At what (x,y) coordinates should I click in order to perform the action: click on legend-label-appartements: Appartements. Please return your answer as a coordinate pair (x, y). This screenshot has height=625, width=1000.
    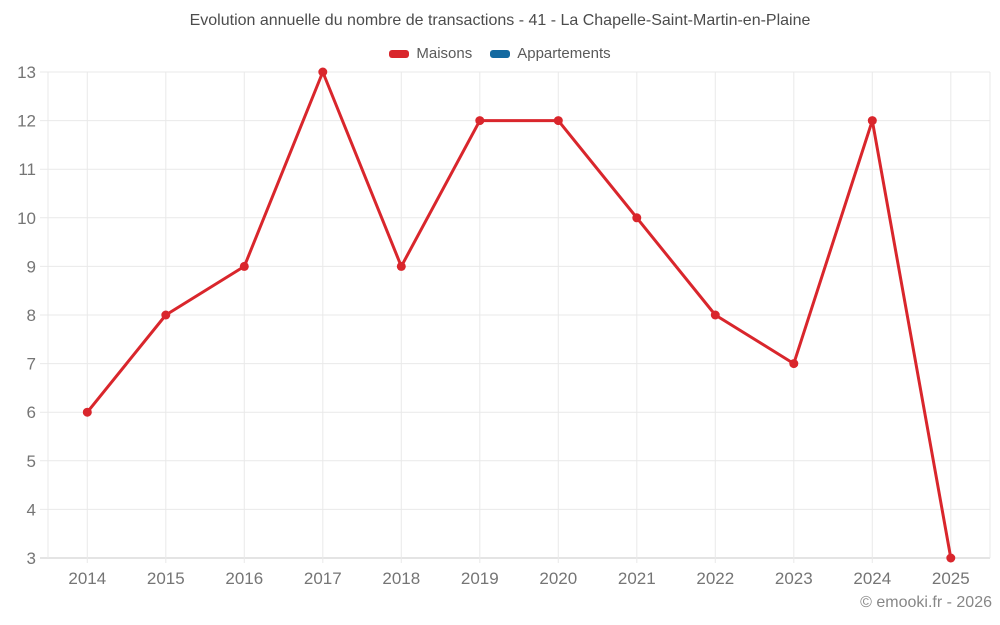
    Looking at the image, I should click on (564, 53).